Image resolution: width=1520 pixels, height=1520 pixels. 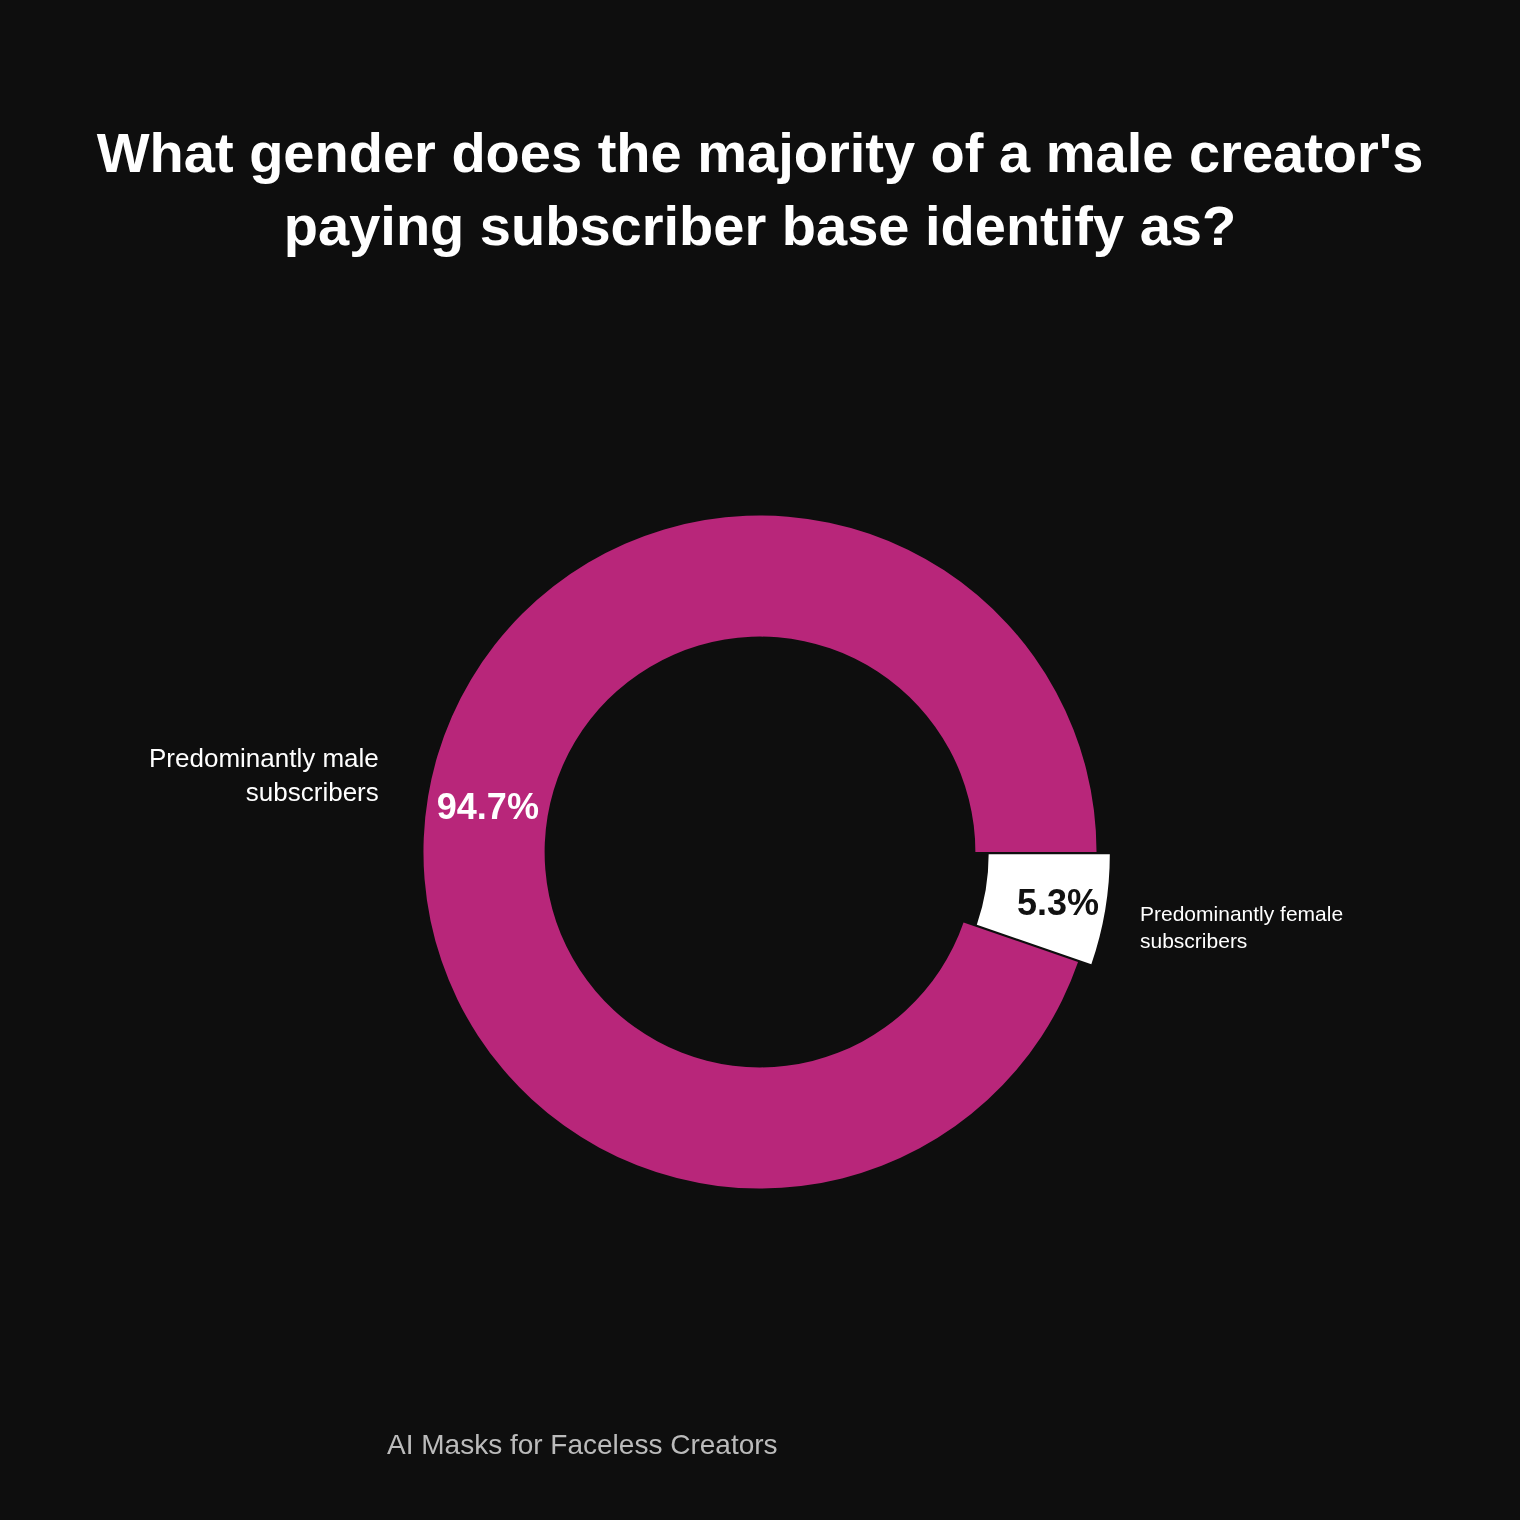 What do you see at coordinates (1058, 902) in the screenshot?
I see `data-label: 5.3%` at bounding box center [1058, 902].